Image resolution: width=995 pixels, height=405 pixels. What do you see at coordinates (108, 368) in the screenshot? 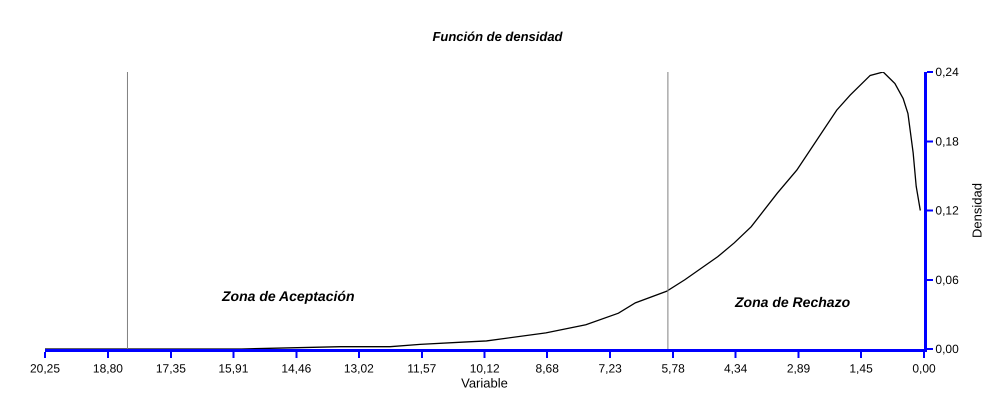
I see `x-tick-label: 18,80` at bounding box center [108, 368].